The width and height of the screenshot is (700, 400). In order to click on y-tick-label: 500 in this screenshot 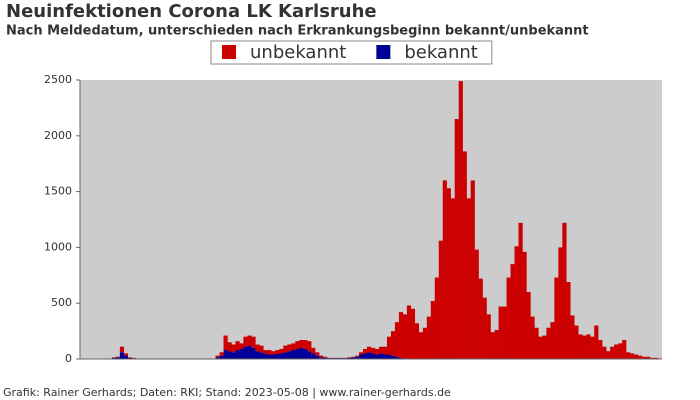, I will do `click(61, 302)`.